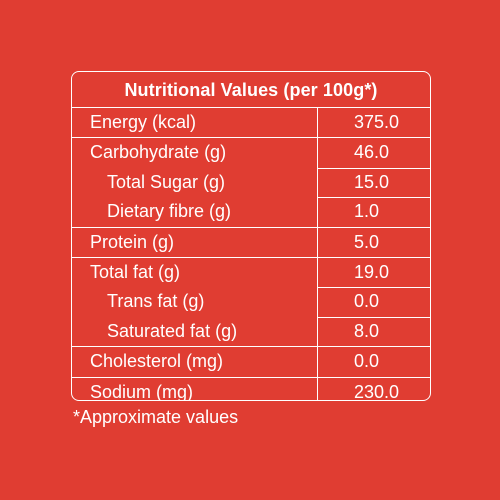  Describe the element at coordinates (156, 301) in the screenshot. I see `row-label: Trans fat (g)` at that location.